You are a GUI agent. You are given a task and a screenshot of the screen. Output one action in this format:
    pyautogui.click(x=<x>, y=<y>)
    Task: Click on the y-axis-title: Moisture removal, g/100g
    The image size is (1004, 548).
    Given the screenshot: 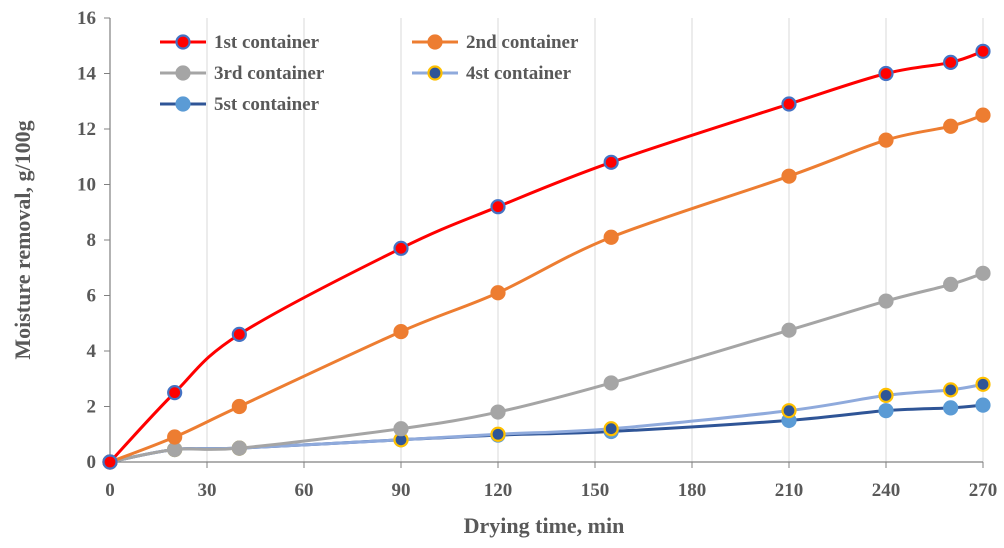 What is the action you would take?
    pyautogui.click(x=22, y=239)
    